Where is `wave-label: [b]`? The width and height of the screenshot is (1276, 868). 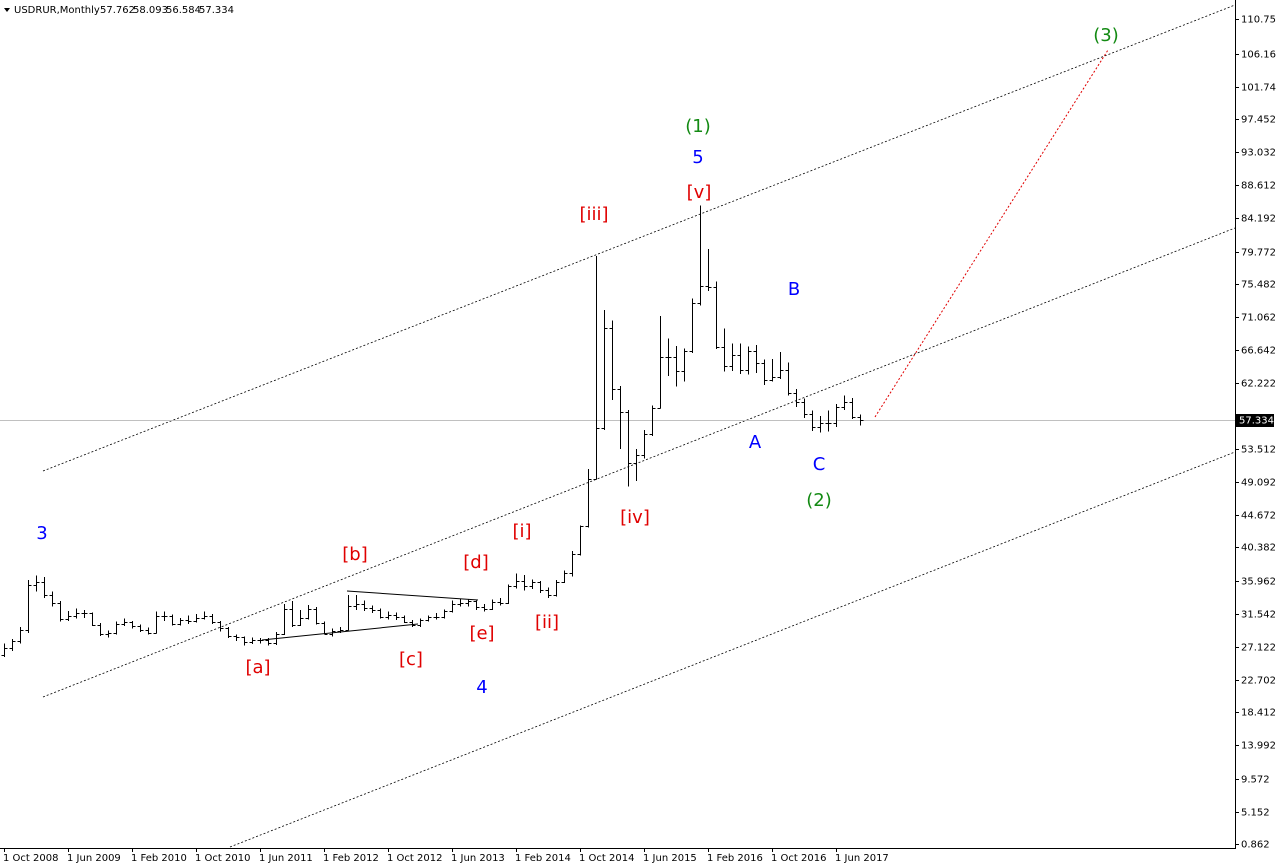
wave-label: [b] is located at coordinates (354, 554).